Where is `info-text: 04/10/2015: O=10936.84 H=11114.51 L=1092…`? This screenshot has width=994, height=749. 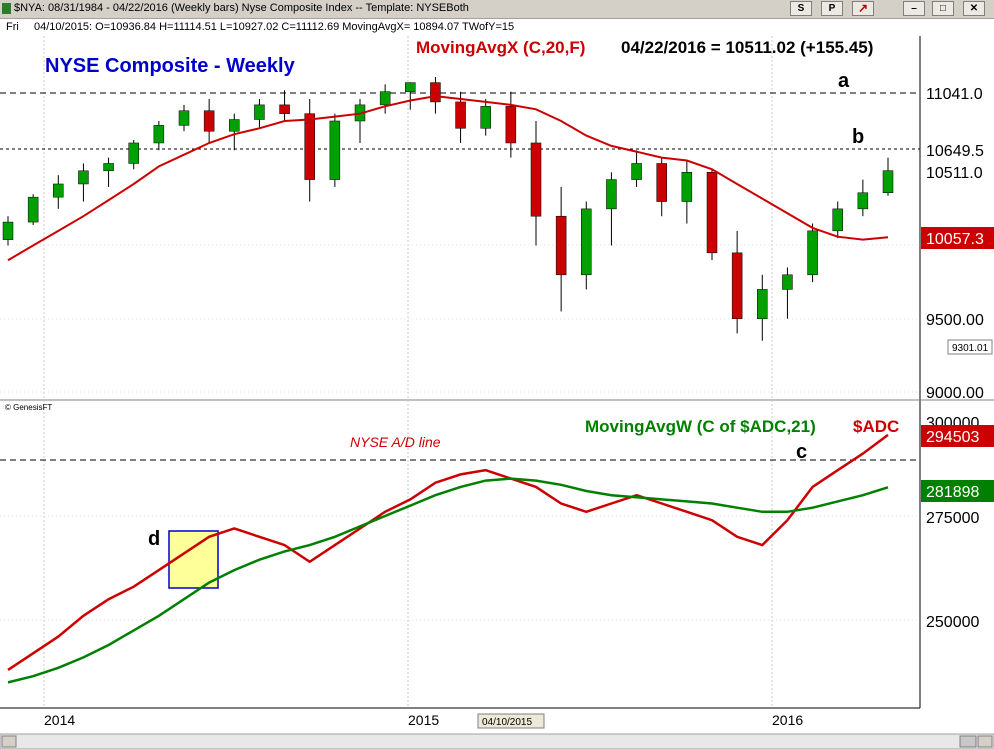
info-text: 04/10/2015: O=10936.84 H=11114.51 L=1092… is located at coordinates (274, 27).